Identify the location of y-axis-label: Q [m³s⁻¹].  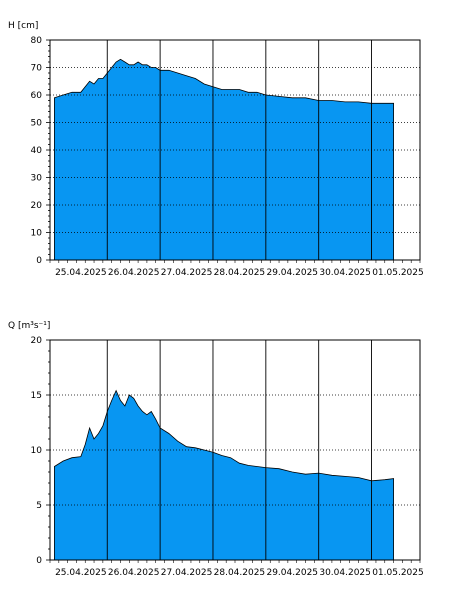
(29, 326).